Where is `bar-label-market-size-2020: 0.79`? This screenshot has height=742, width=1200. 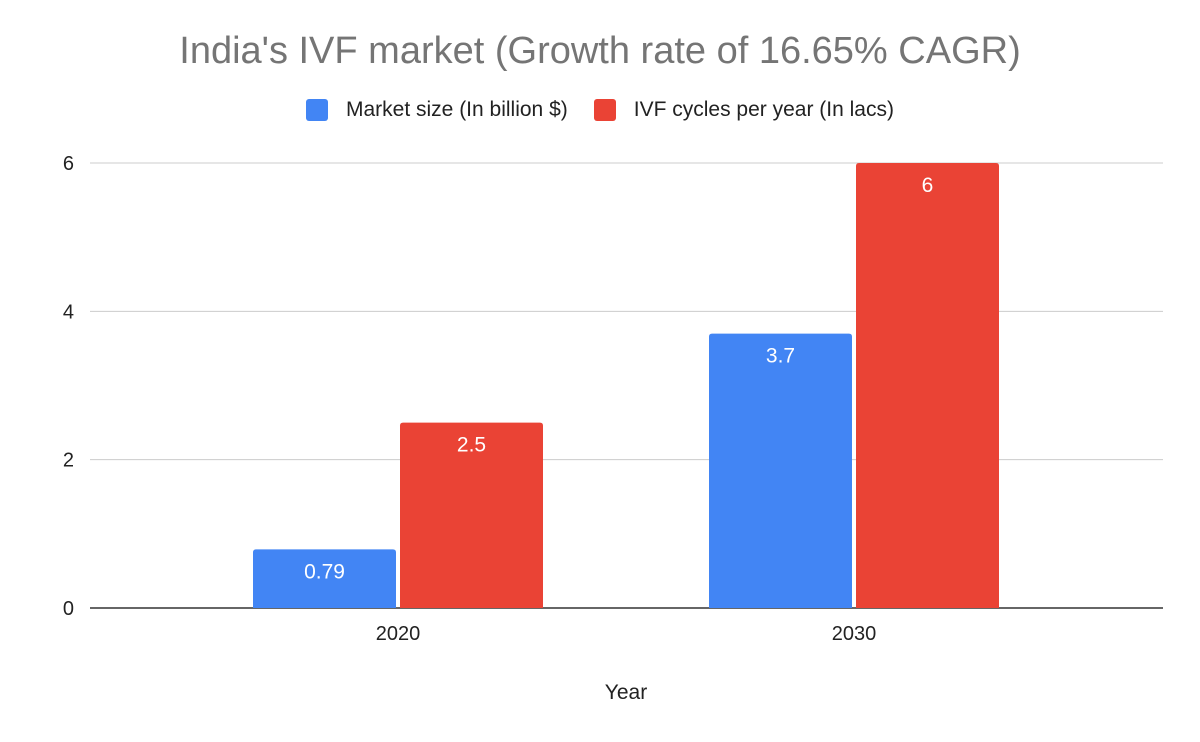 bar-label-market-size-2020: 0.79 is located at coordinates (324, 571).